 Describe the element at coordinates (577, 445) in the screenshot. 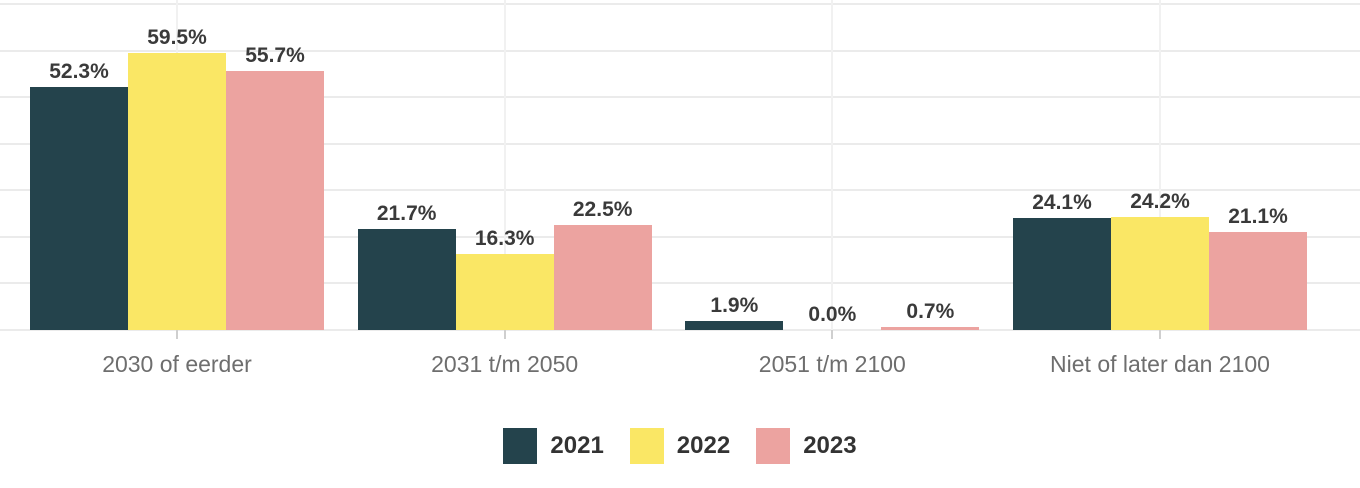

I see `legend-label: 2021` at that location.